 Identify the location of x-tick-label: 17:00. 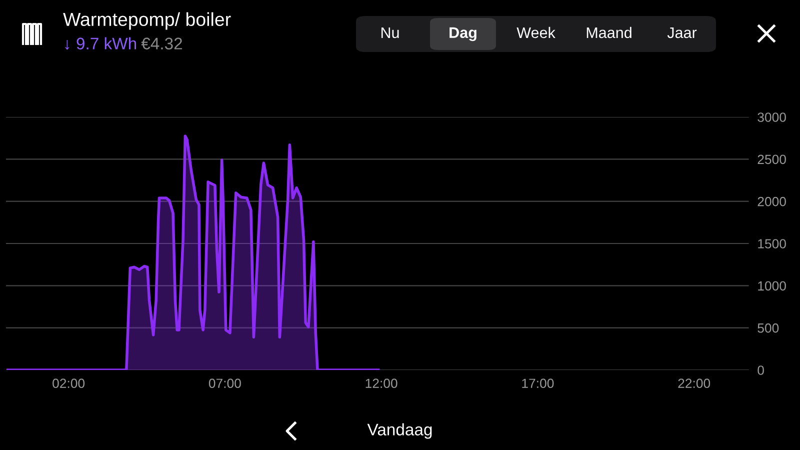
(538, 383).